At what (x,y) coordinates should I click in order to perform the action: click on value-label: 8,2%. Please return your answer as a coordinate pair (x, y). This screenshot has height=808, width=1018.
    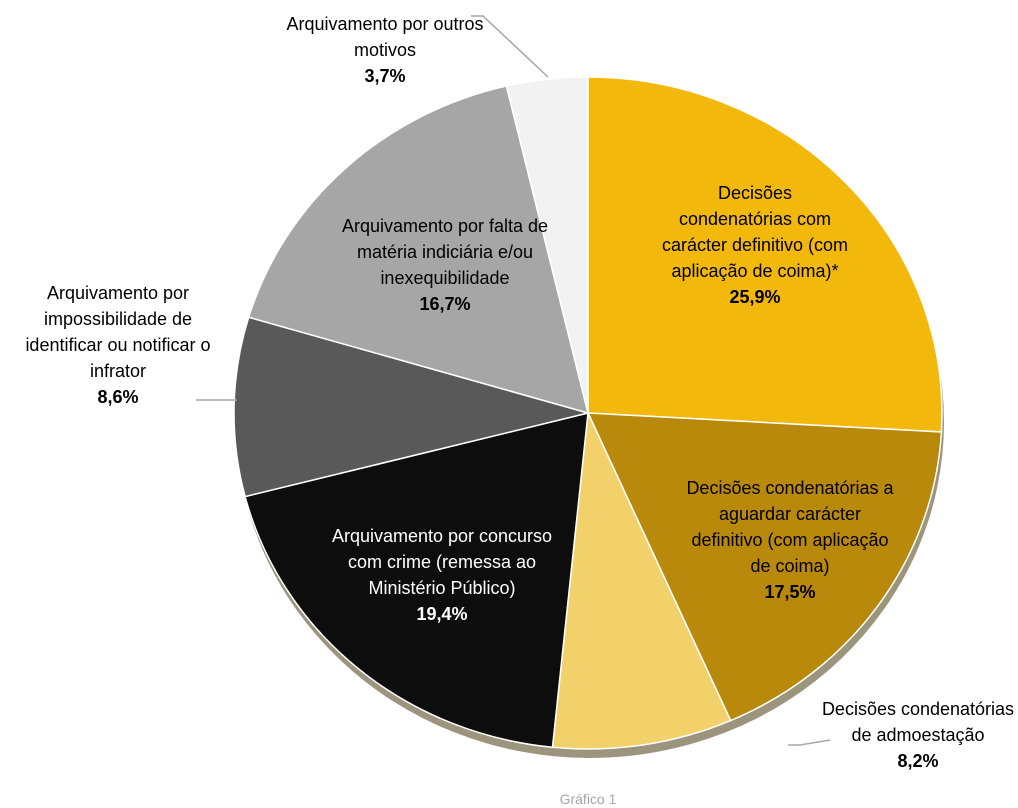
    Looking at the image, I should click on (918, 761).